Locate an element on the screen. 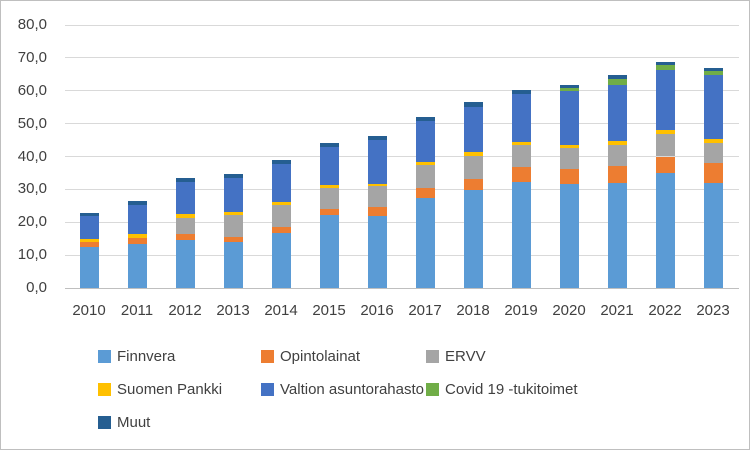  legend-label: Finnvera is located at coordinates (146, 356).